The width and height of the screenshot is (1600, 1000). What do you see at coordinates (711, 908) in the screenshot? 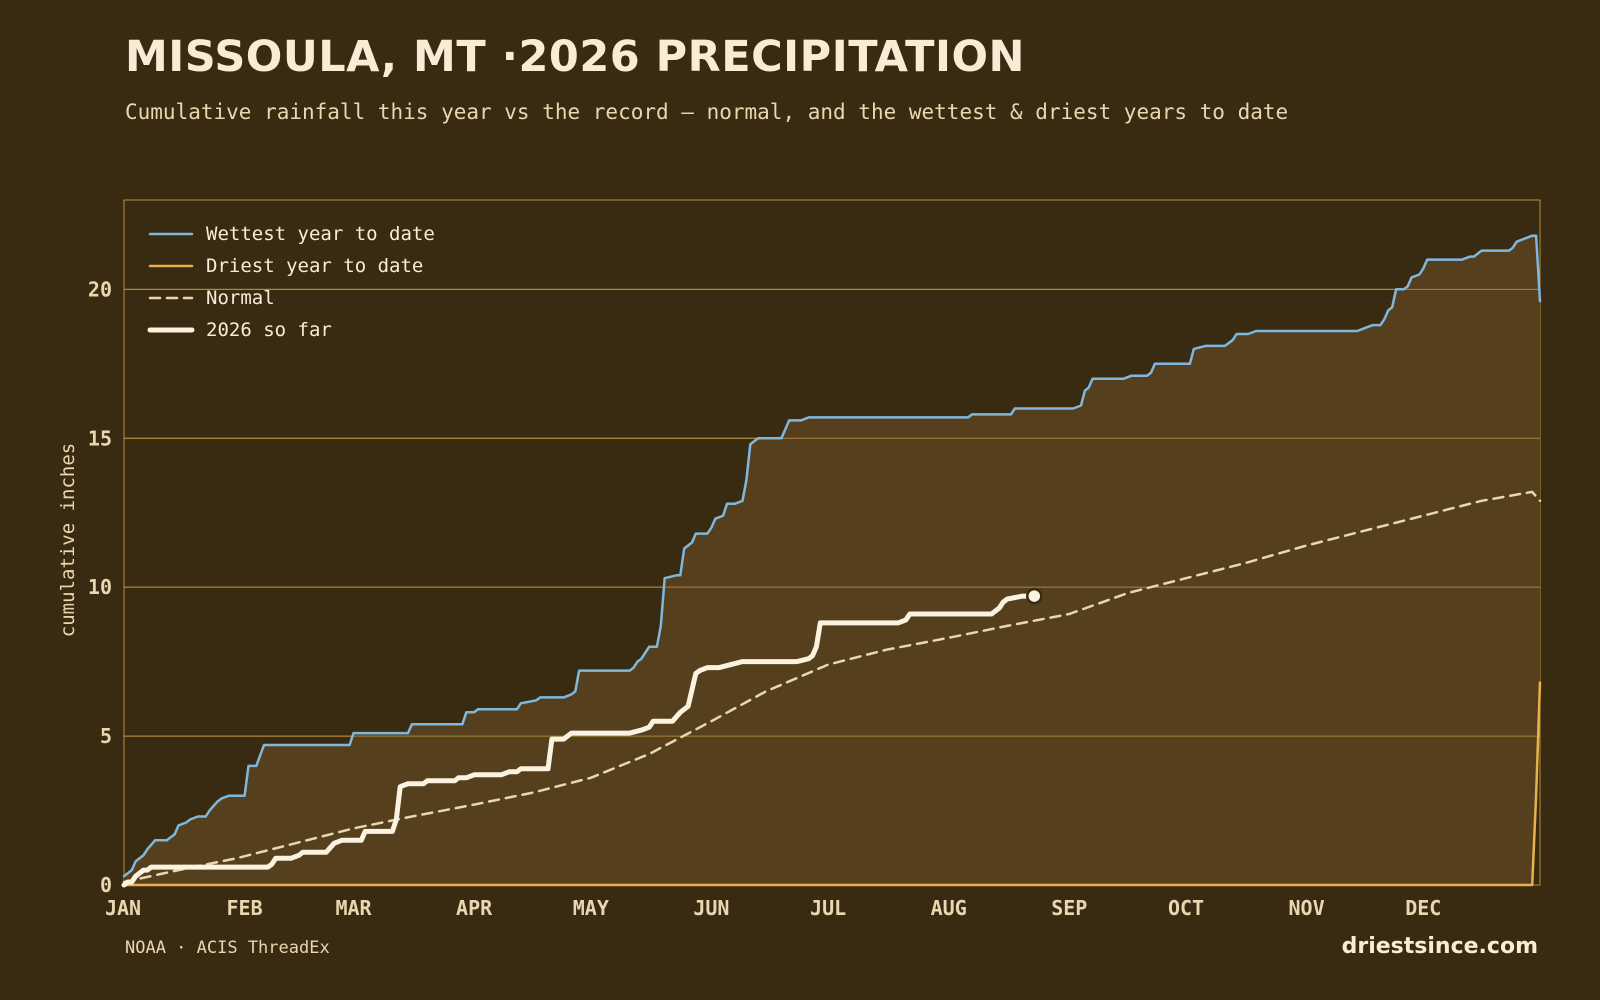
I see `x-tick-label-jun: JUN` at bounding box center [711, 908].